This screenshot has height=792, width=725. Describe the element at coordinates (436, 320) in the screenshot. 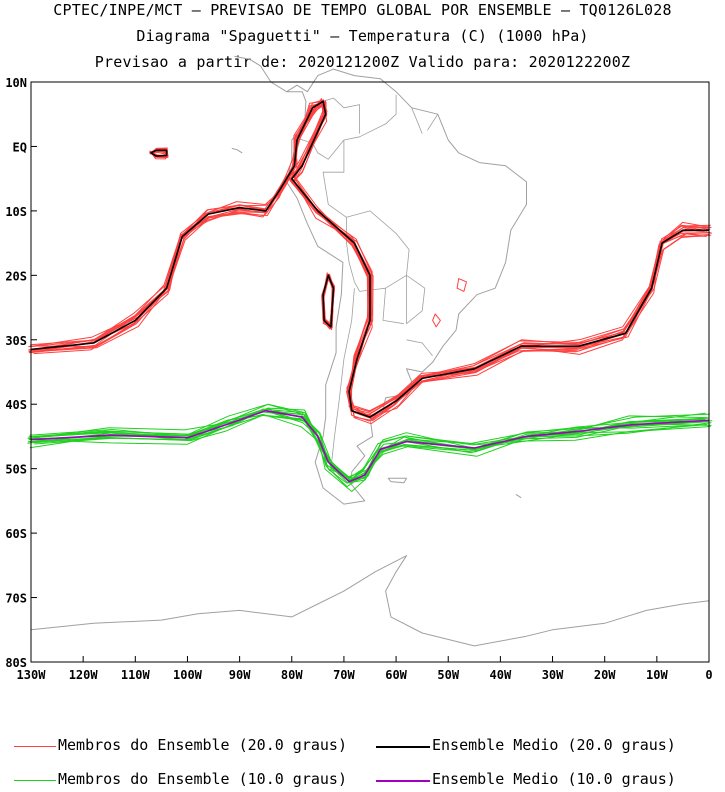

I see `member-20-loop-b` at that location.